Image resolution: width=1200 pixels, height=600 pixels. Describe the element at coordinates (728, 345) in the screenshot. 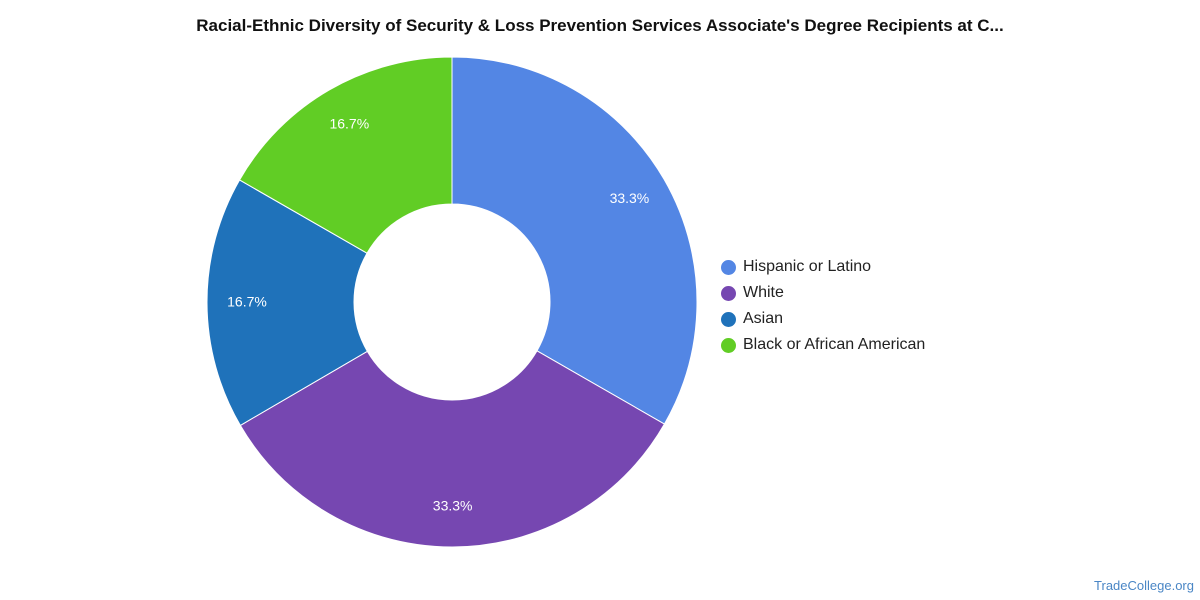

I see `legend-swatch-black-or-african-american` at that location.